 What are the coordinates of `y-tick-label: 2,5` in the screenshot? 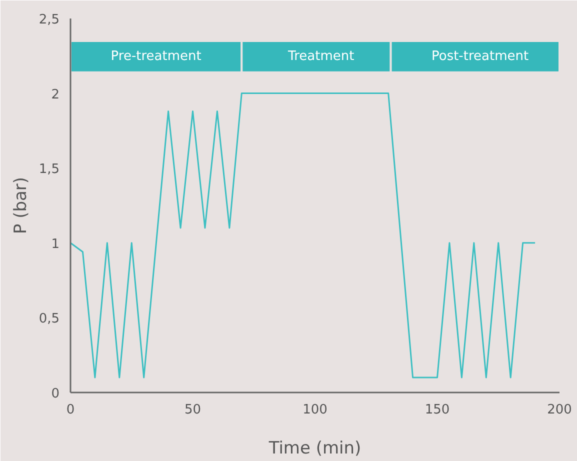 It's located at (49, 20).